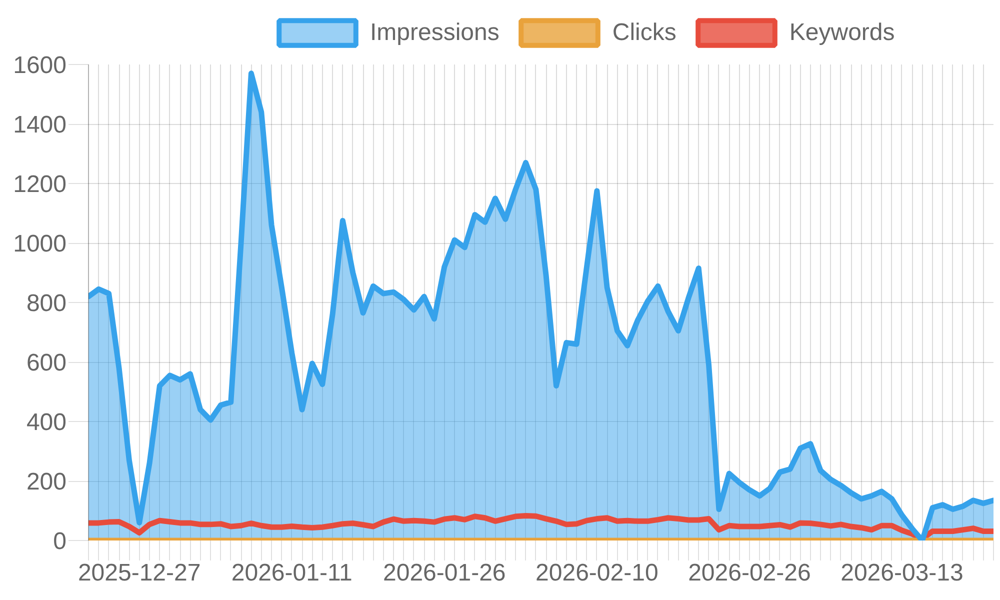 Image resolution: width=1000 pixels, height=600 pixels. What do you see at coordinates (435, 32) in the screenshot?
I see `legend-label: Impressions` at bounding box center [435, 32].